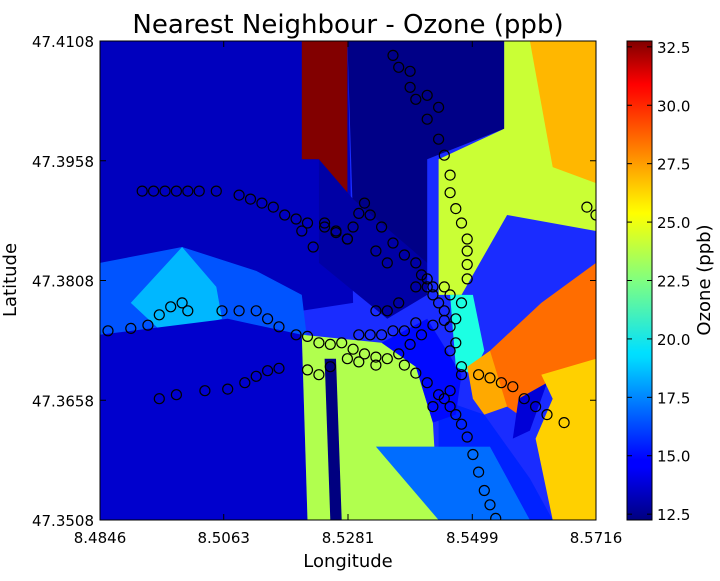 The height and width of the screenshot is (581, 720). Describe the element at coordinates (223, 538) in the screenshot. I see `x-tick-label: 8.5063` at that location.